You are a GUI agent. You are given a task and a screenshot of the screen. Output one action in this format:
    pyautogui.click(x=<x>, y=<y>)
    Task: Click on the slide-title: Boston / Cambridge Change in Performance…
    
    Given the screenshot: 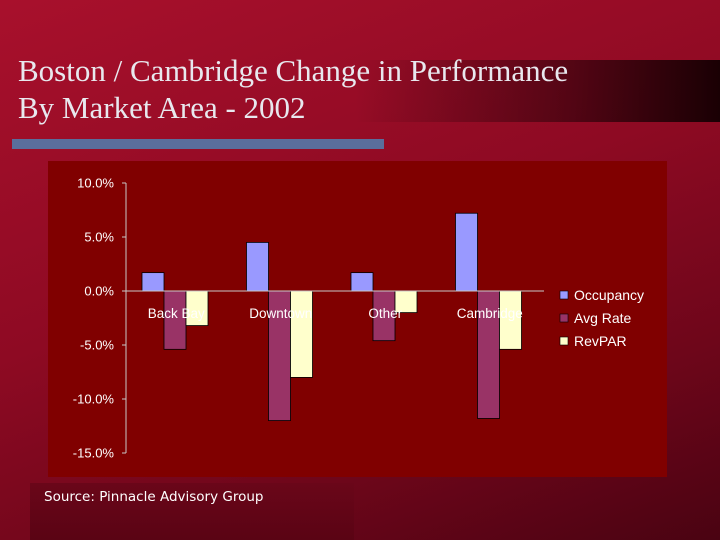 What is the action you would take?
    pyautogui.click(x=358, y=89)
    